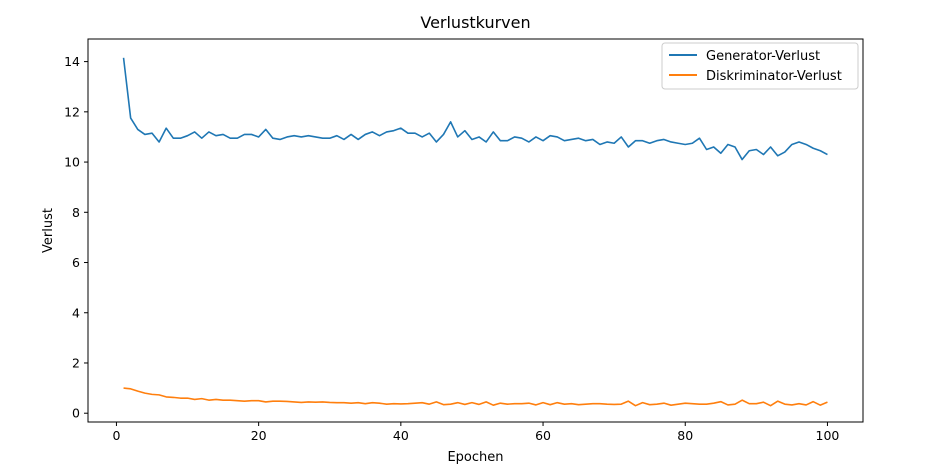  I want to click on y-tick-label: 4, so click(76, 312).